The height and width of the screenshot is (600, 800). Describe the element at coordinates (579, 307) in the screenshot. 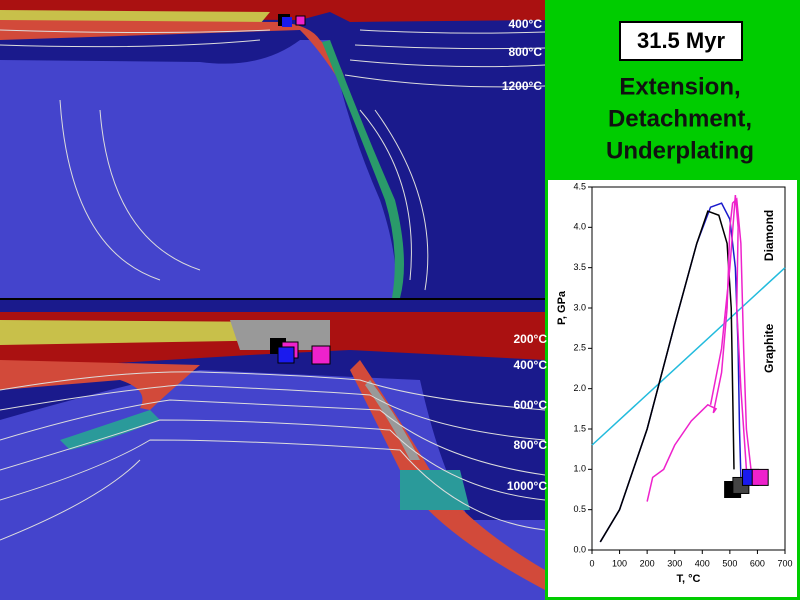

I see `y-tick-label: 3.0` at that location.